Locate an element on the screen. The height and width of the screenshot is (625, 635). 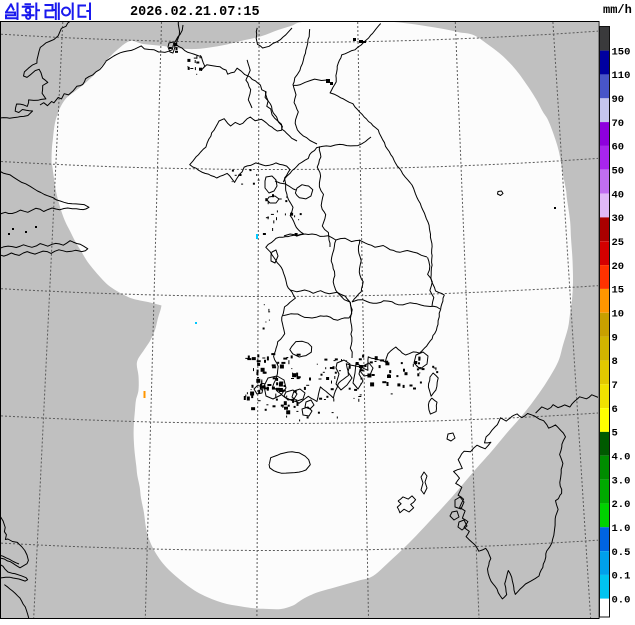
svg-text: 60 is located at coordinates (618, 148).